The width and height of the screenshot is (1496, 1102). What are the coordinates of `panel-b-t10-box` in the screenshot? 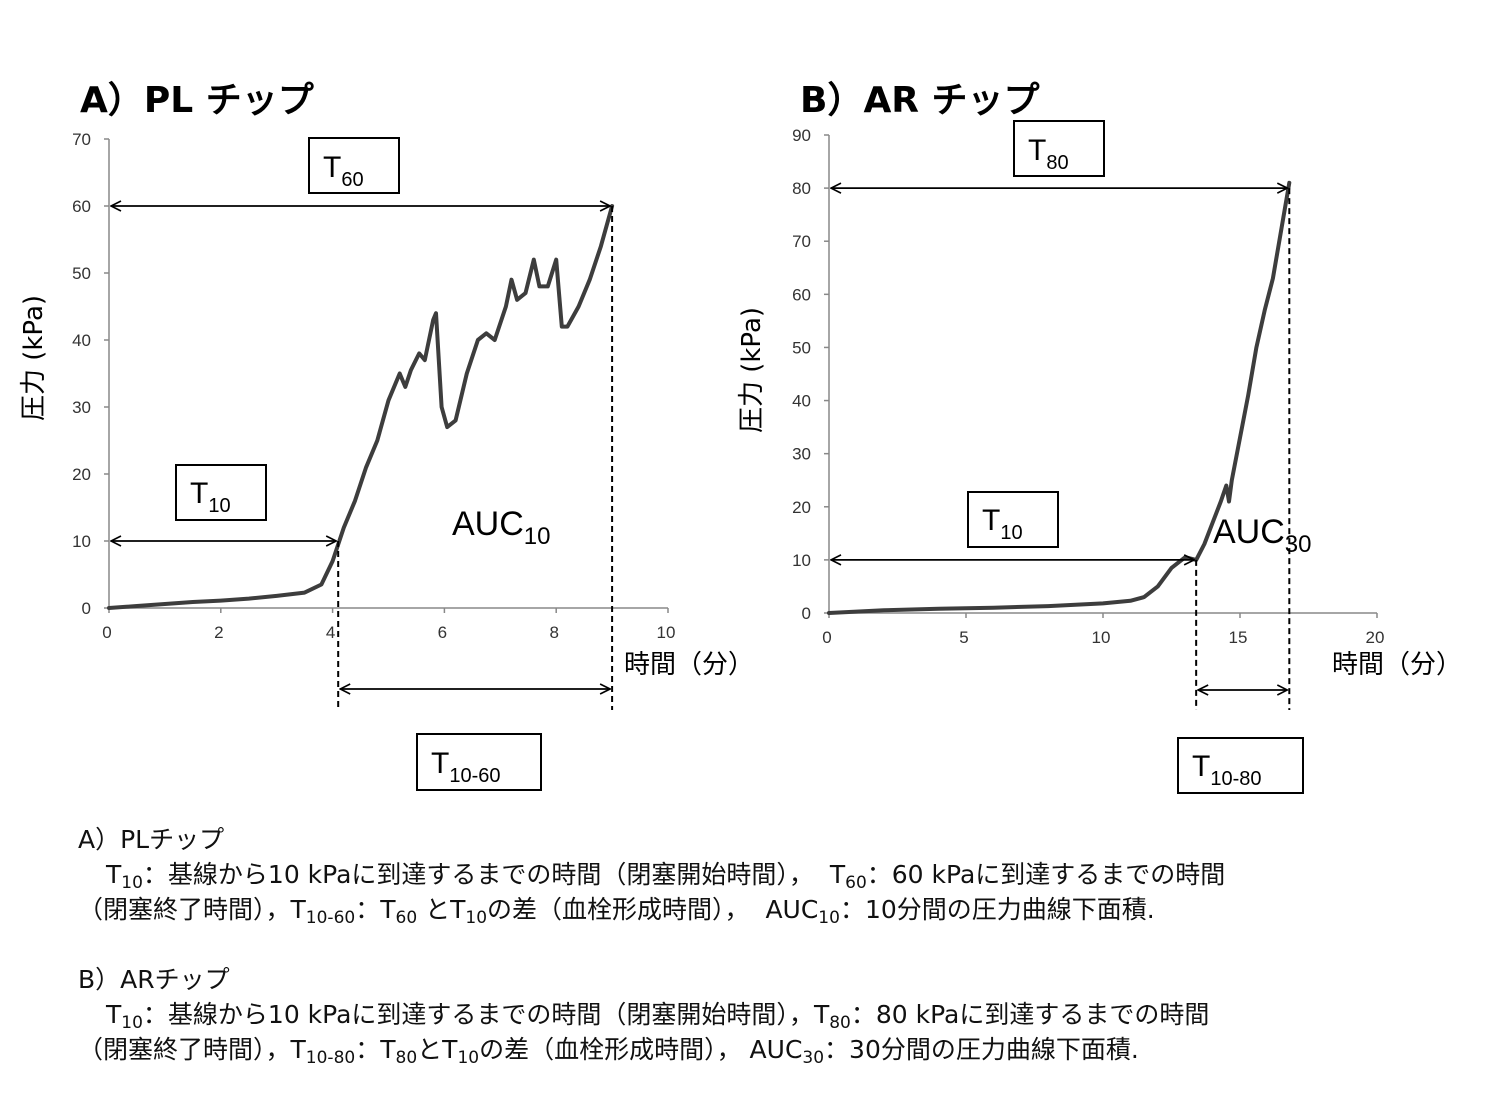 It's located at (1013, 519).